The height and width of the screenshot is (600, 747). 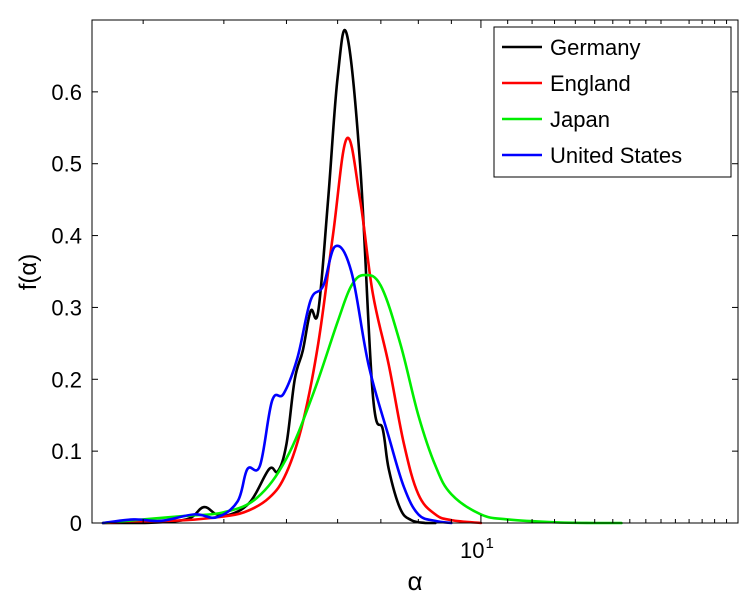 What do you see at coordinates (595, 47) in the screenshot?
I see `legend-label: Germany` at bounding box center [595, 47].